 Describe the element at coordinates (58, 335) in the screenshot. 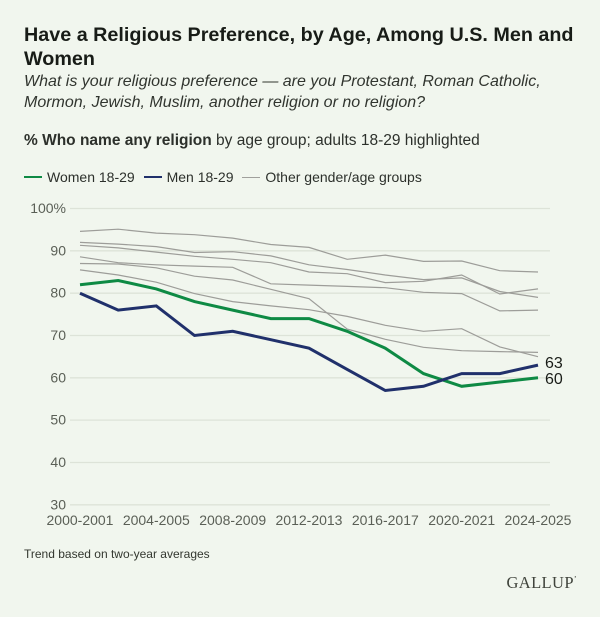

I see `svg-text: 70` at that location.